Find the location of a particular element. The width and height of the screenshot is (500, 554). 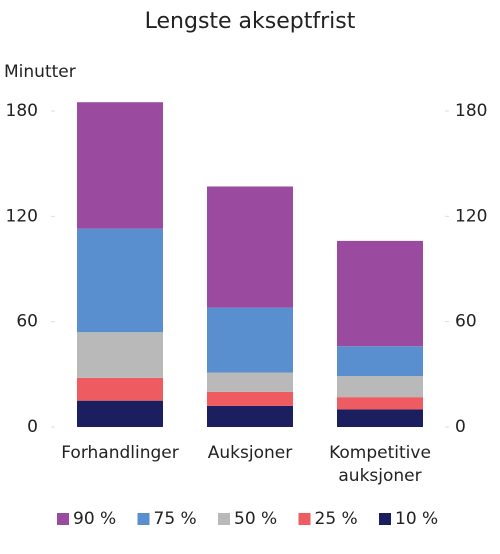

x-tick-label: Auksjoner is located at coordinates (250, 453).